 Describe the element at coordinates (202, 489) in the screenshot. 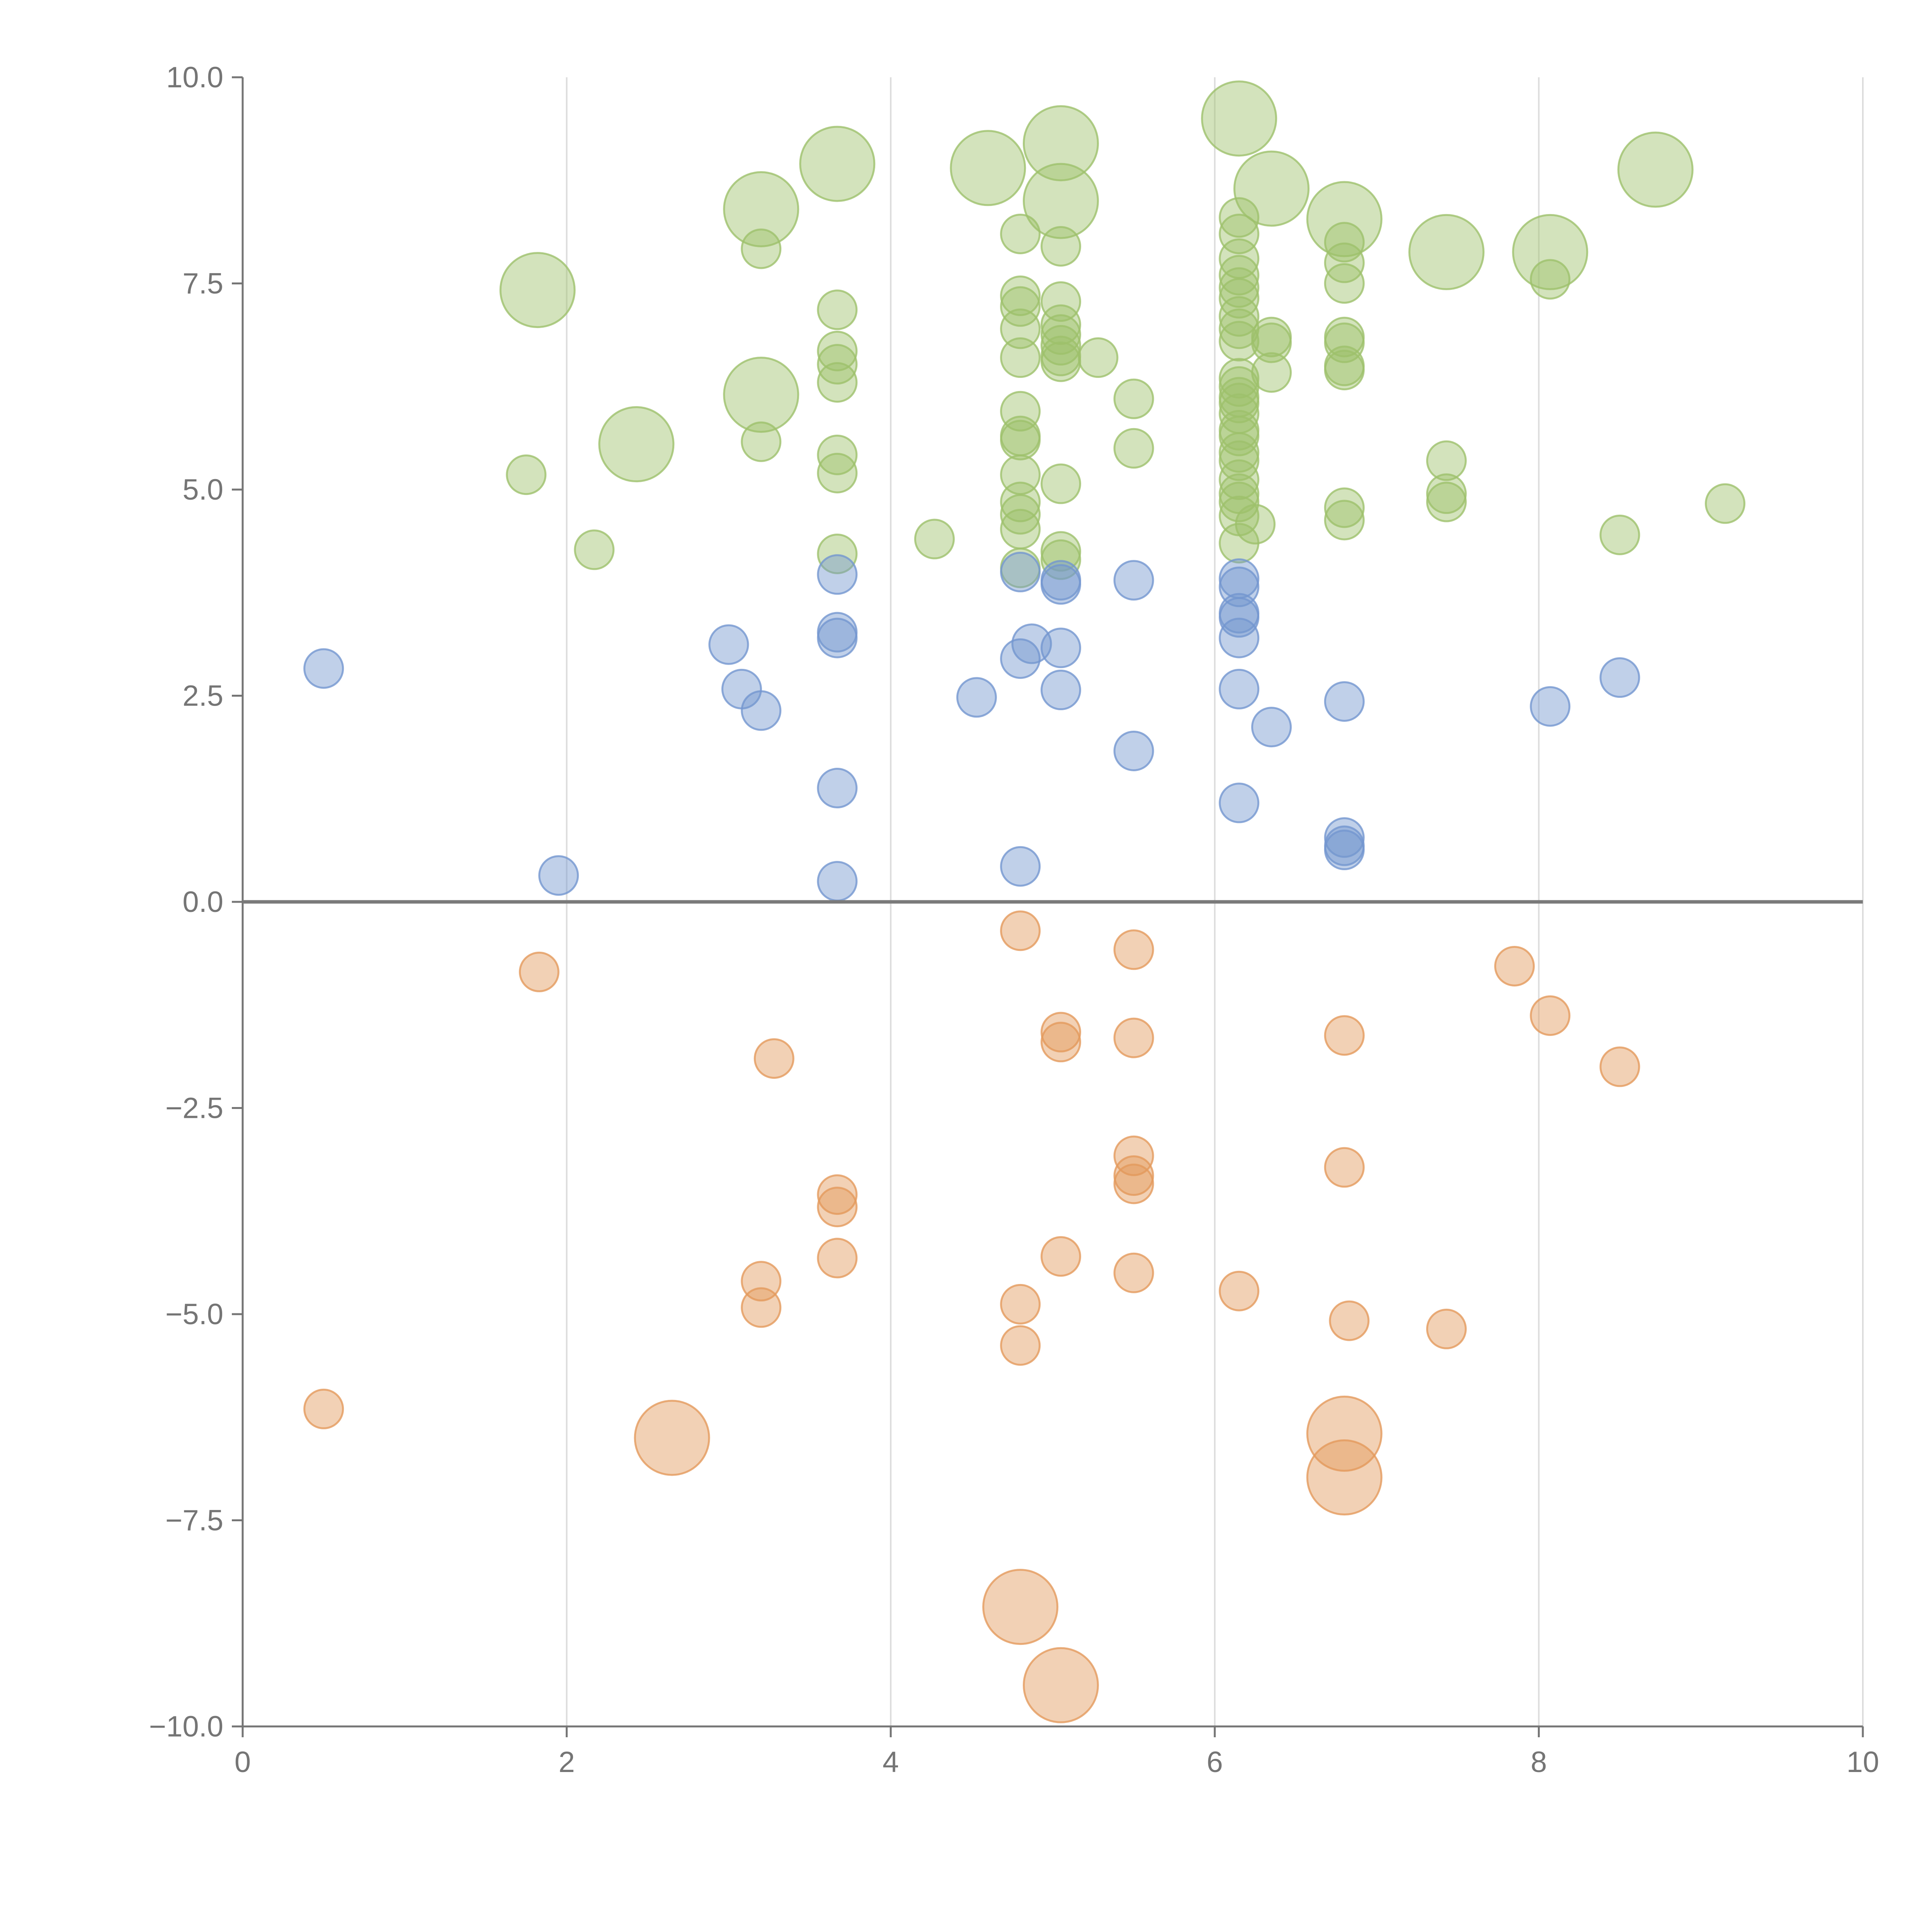

I see `y-tick-label: 5.0` at that location.